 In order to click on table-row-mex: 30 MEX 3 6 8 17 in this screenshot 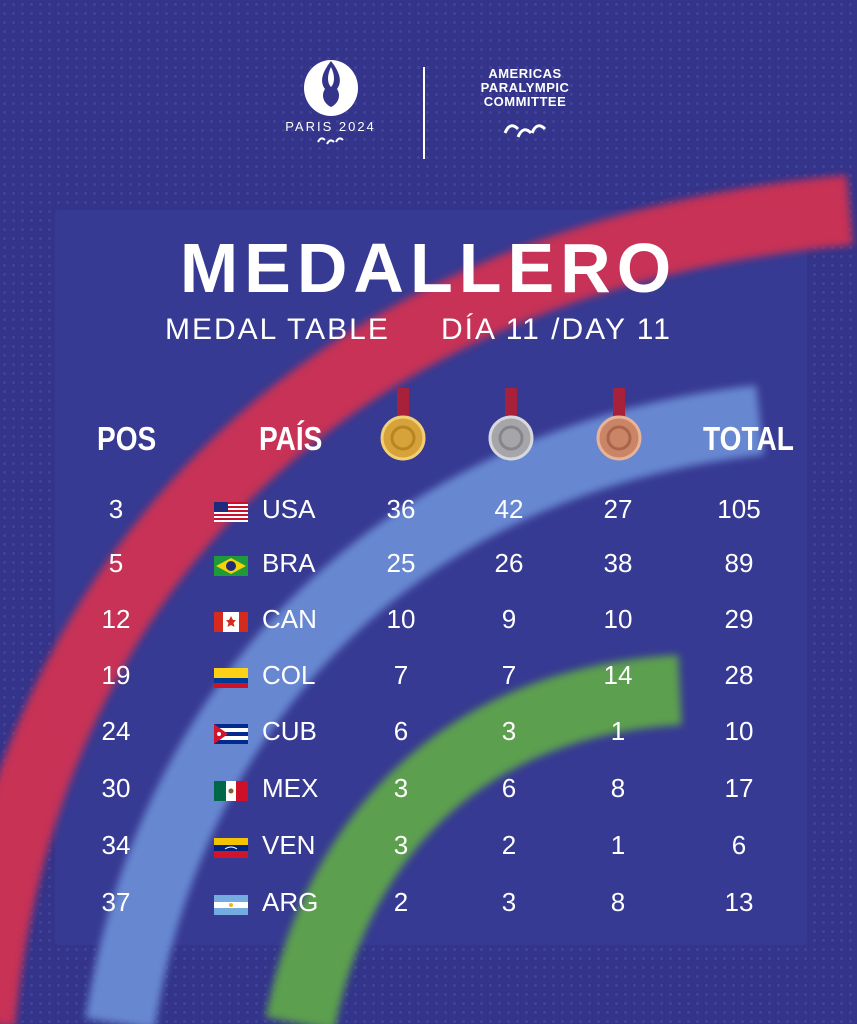, I will do `click(428, 793)`.